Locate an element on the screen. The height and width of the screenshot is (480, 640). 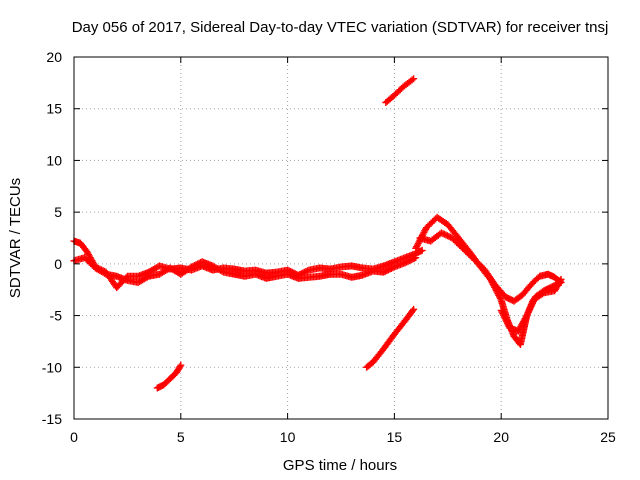
y-tick-label: 15 is located at coordinates (54, 109).